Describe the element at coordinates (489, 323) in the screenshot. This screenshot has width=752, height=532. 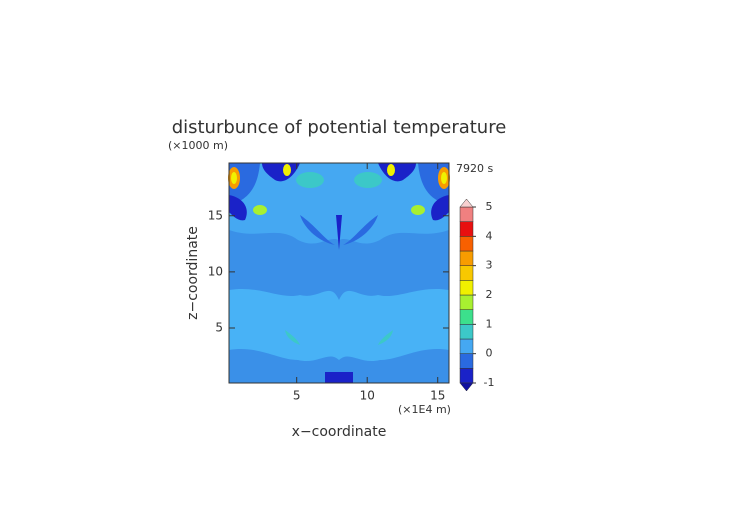
I see `colorbar-tick-label: 1` at that location.